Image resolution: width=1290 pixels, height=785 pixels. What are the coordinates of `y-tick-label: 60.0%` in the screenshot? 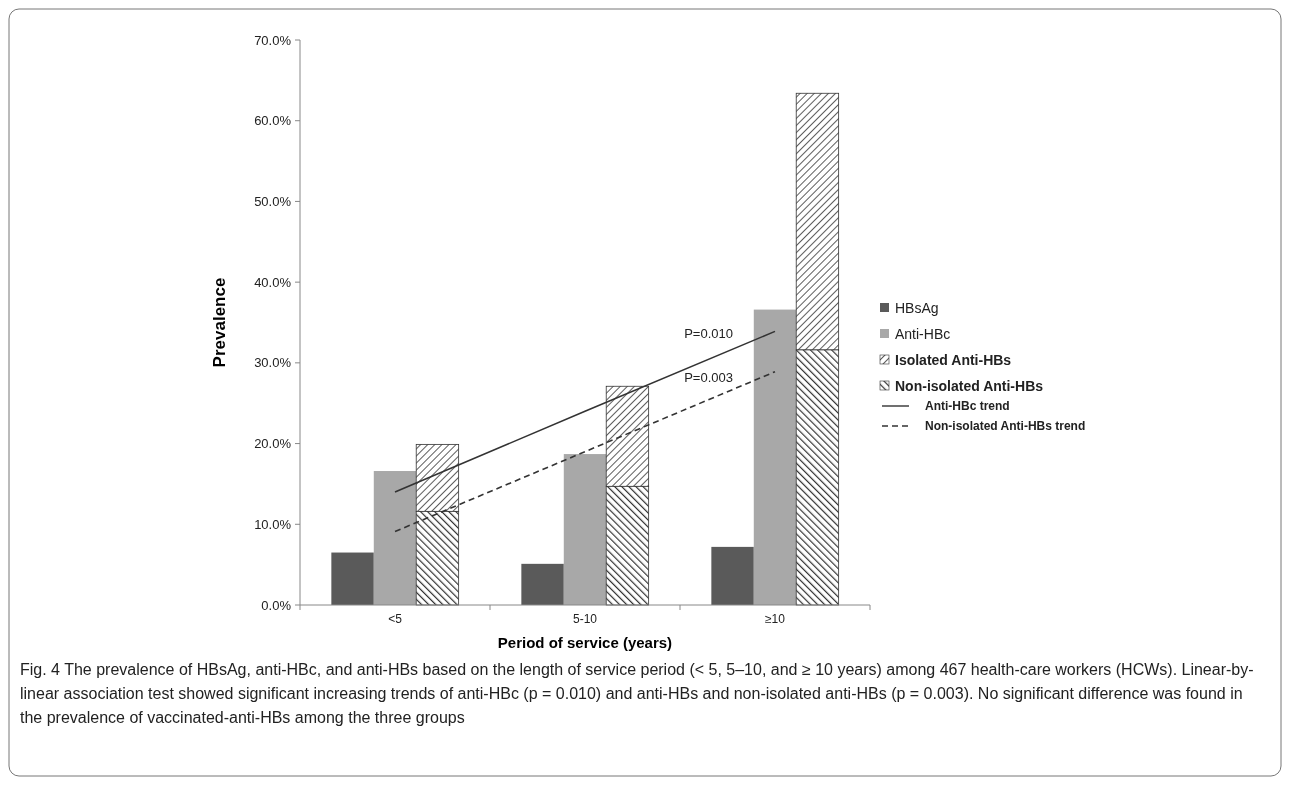 It's located at (273, 121).